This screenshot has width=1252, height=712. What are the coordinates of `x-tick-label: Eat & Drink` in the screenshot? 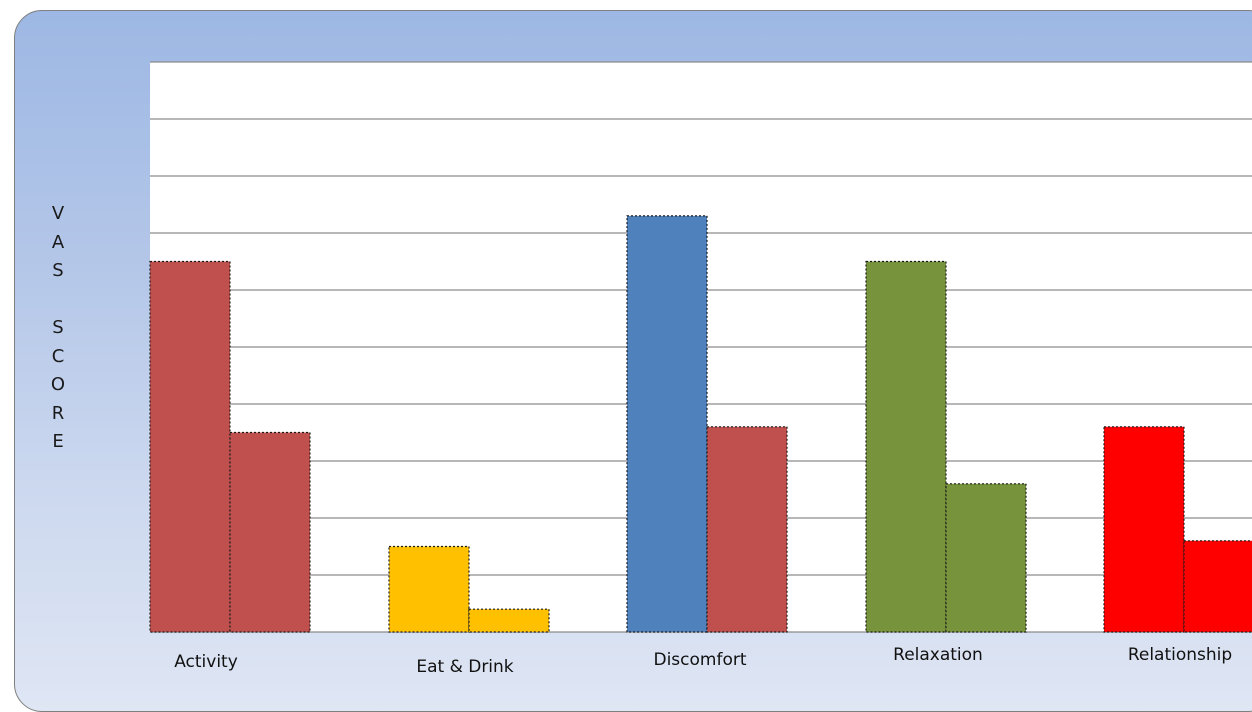 It's located at (464, 667).